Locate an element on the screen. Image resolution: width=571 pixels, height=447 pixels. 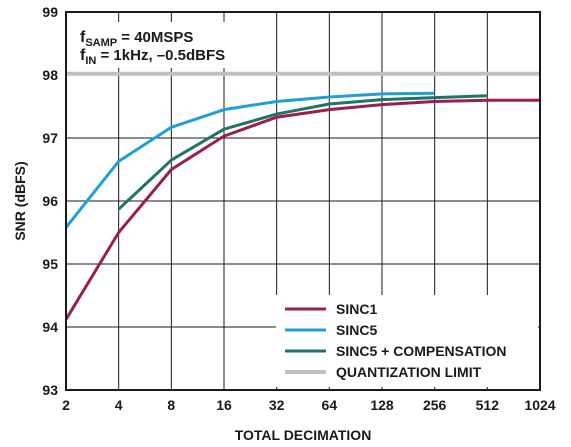
y-tick-98: 98 is located at coordinates (50, 75).